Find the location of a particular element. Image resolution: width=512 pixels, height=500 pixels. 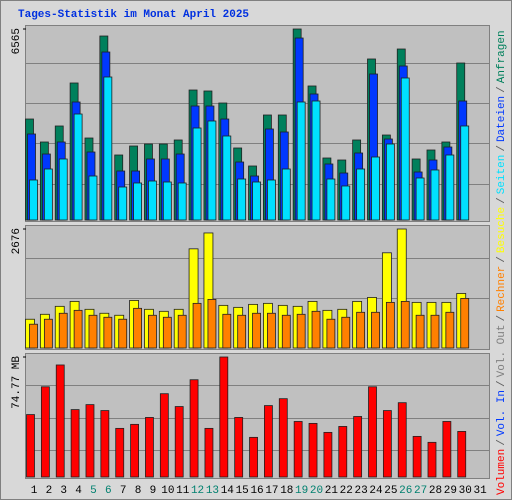

x-tick-label: 12 is located at coordinates (197, 491).